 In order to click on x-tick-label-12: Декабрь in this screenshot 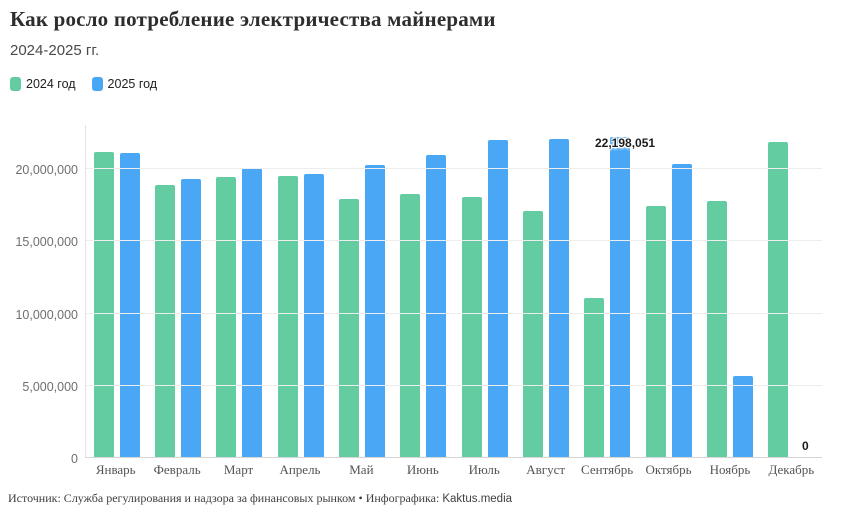, I will do `click(791, 469)`.